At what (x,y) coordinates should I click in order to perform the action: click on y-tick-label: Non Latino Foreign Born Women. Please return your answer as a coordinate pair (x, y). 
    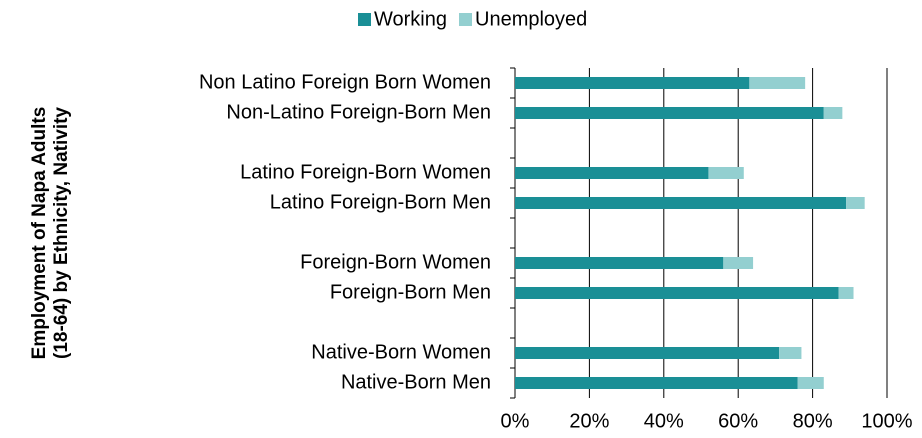
    Looking at the image, I should click on (345, 82).